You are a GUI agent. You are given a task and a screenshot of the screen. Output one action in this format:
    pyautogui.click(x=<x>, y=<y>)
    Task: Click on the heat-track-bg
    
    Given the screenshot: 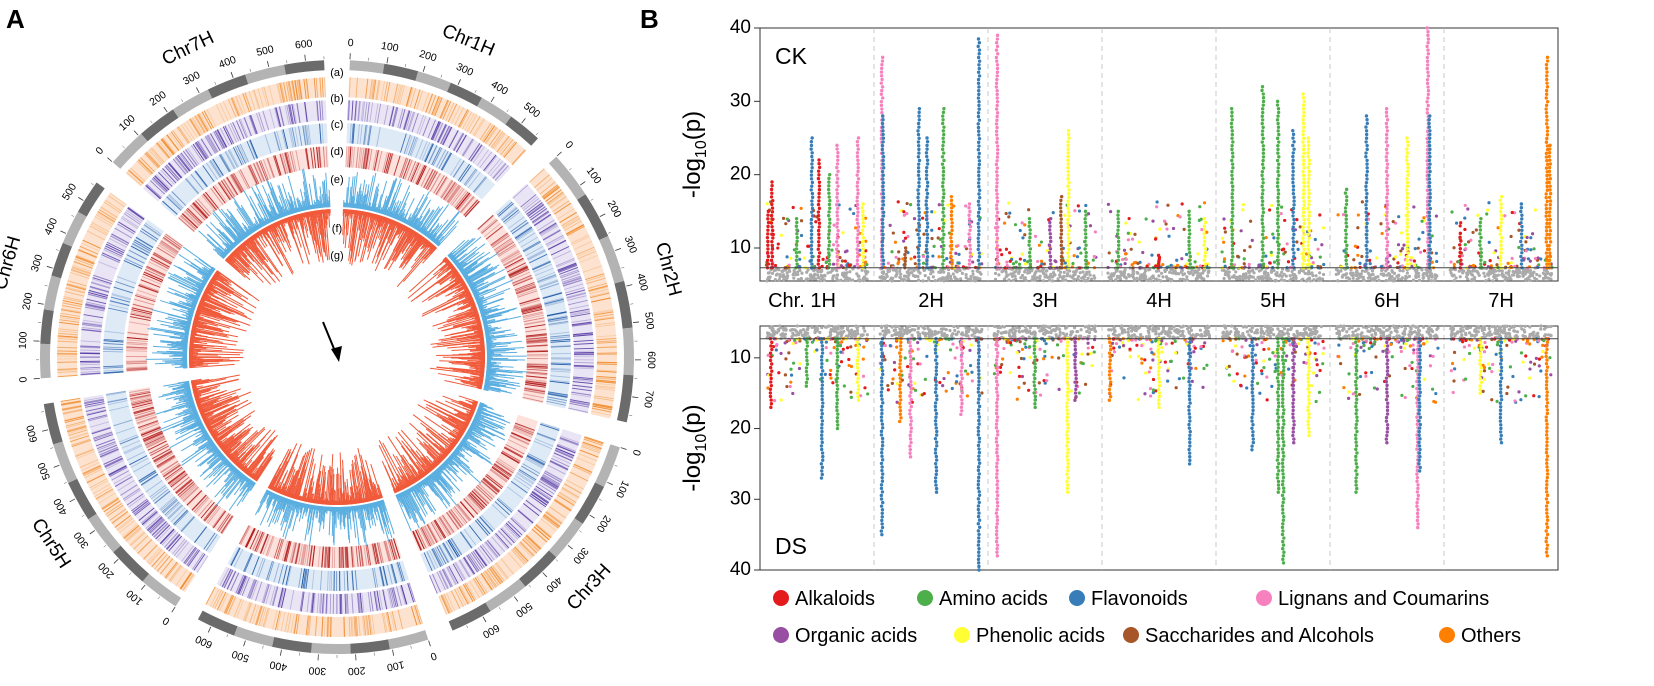 What is the action you would take?
    pyautogui.click(x=572, y=293)
    